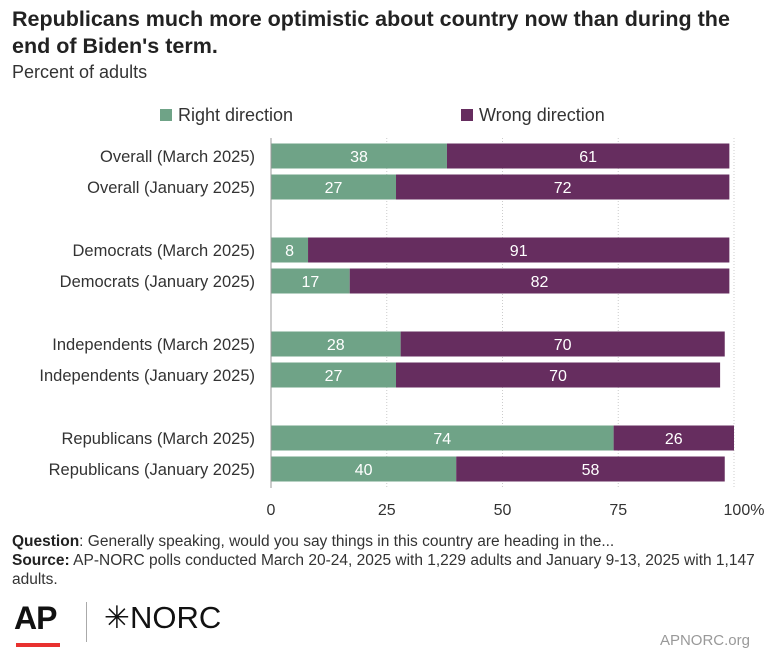 The height and width of the screenshot is (666, 768). Describe the element at coordinates (166, 115) in the screenshot. I see `legend-swatch-right` at that location.